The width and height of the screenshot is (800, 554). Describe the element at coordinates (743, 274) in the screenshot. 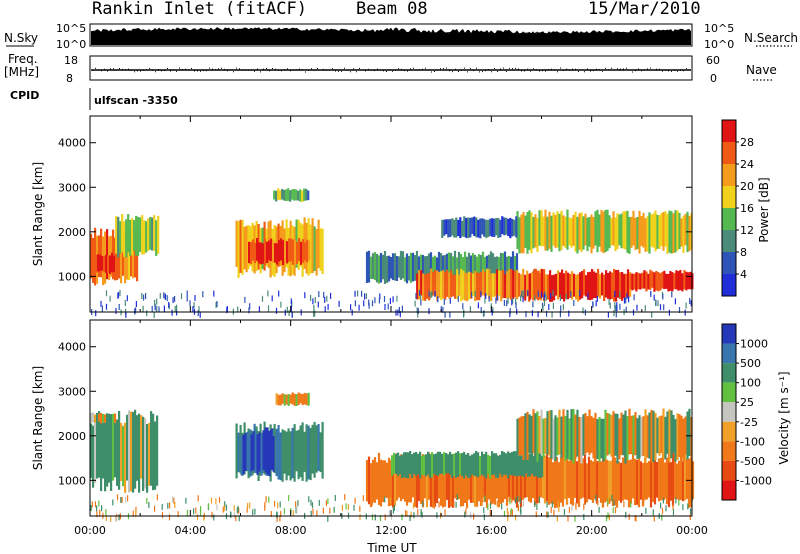

I see `colorbar-tick-label: 4` at that location.